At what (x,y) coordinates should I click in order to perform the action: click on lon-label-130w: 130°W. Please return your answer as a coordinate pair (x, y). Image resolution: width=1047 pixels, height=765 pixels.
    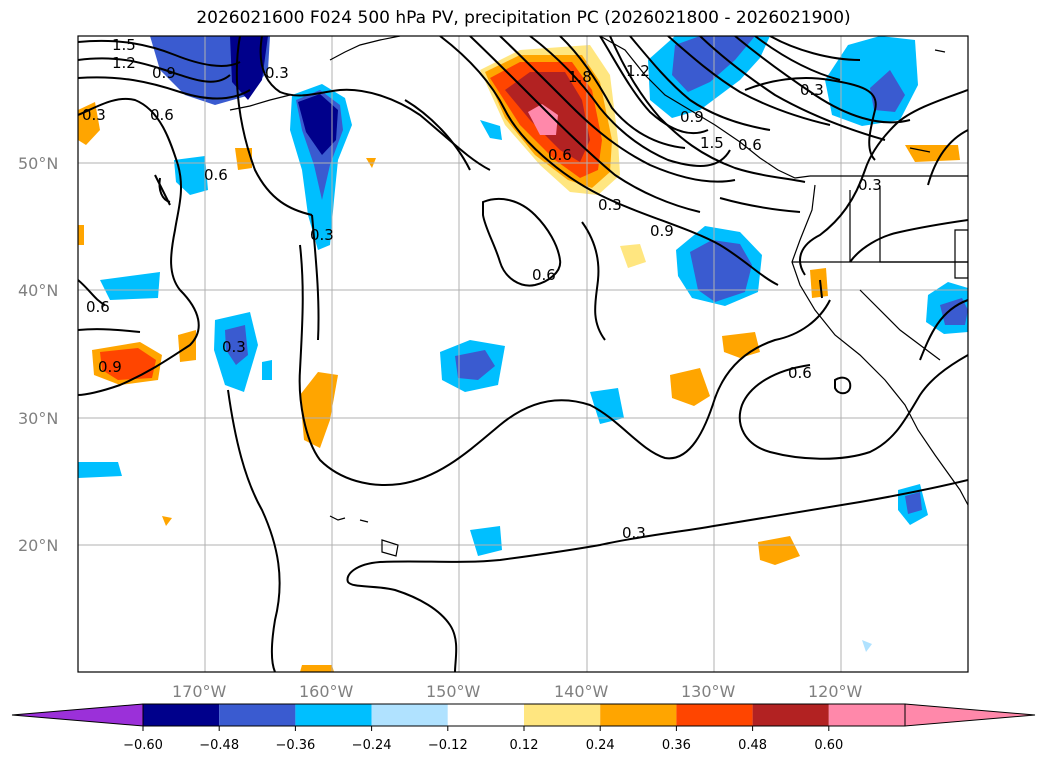
    Looking at the image, I should click on (708, 691).